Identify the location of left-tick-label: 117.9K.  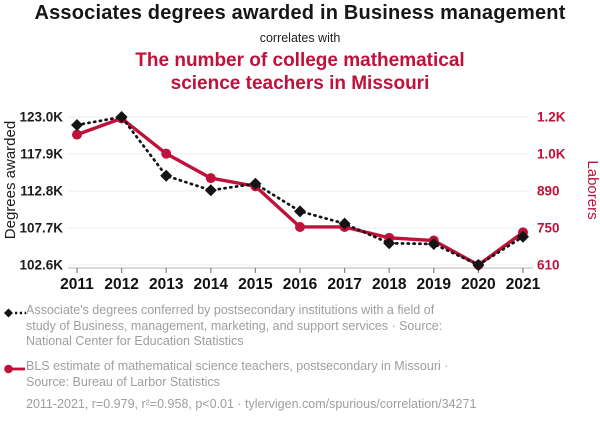
(41, 154).